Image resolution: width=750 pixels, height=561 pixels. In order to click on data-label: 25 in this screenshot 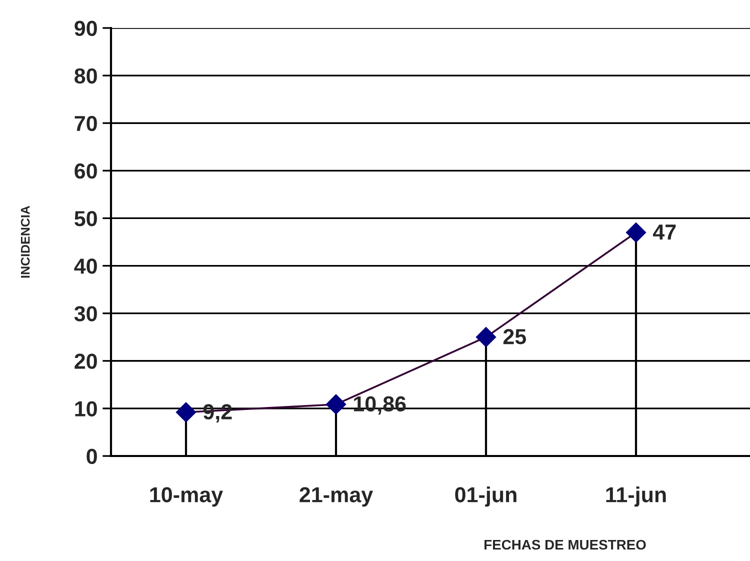, I will do `click(514, 336)`.